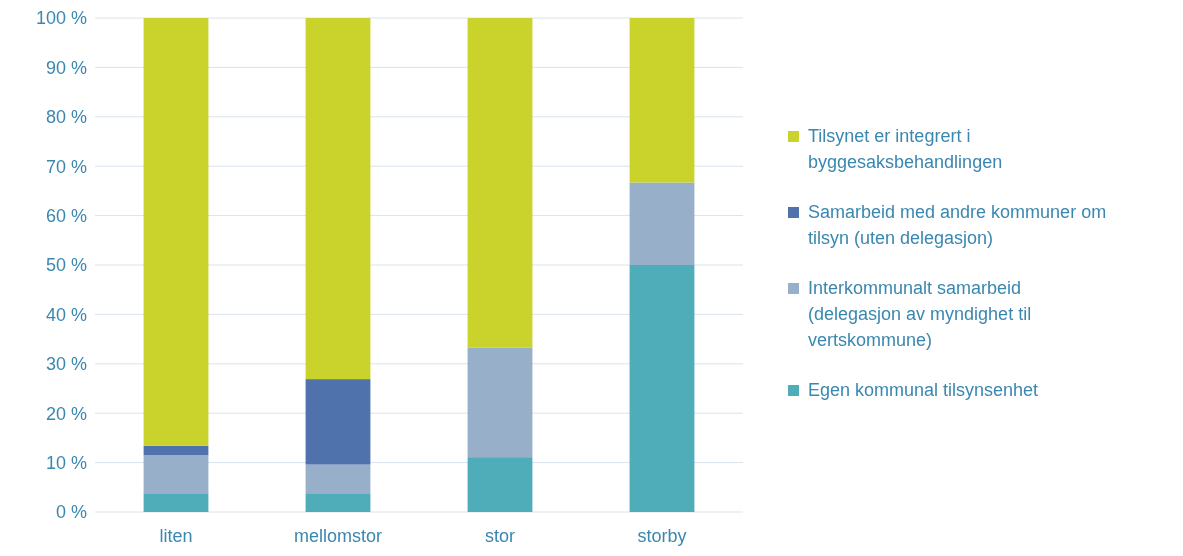 This screenshot has width=1183, height=556. Describe the element at coordinates (66, 67) in the screenshot. I see `y-tick-label: 90 %` at that location.